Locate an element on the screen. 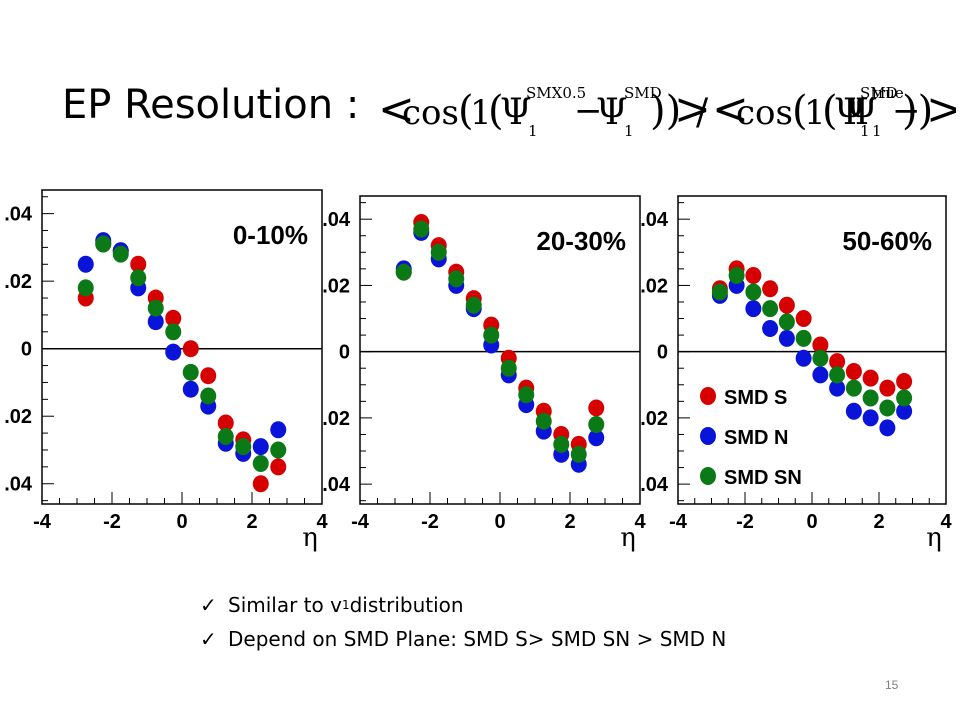 The width and height of the screenshot is (960, 720). resolution-formula-tail: Ψ true 1 )) > is located at coordinates (901, 112).